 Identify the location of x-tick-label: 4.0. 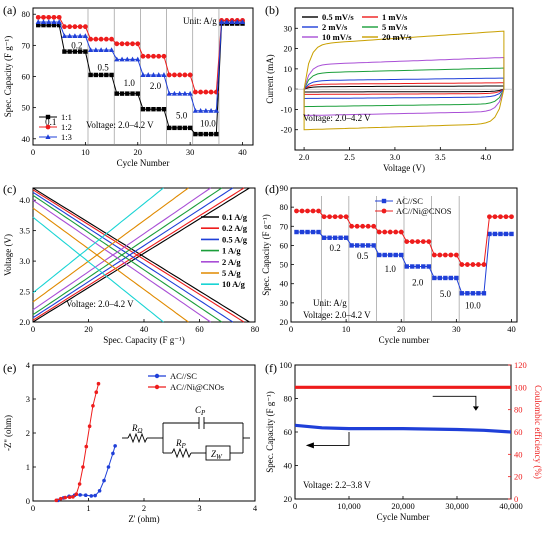
(485, 157).